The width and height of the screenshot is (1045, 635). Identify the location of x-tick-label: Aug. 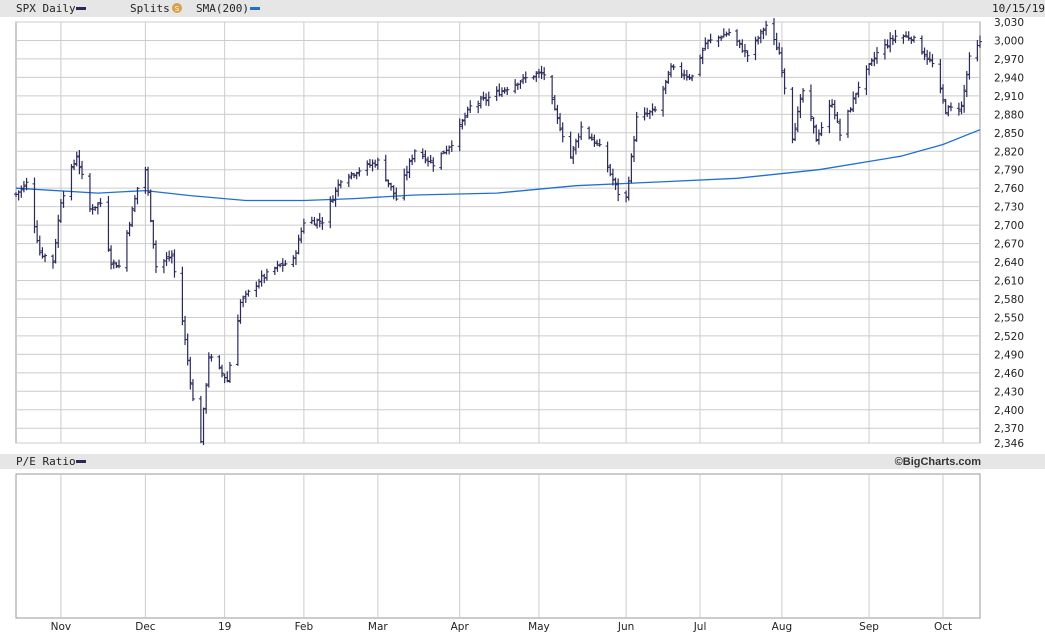
(782, 627).